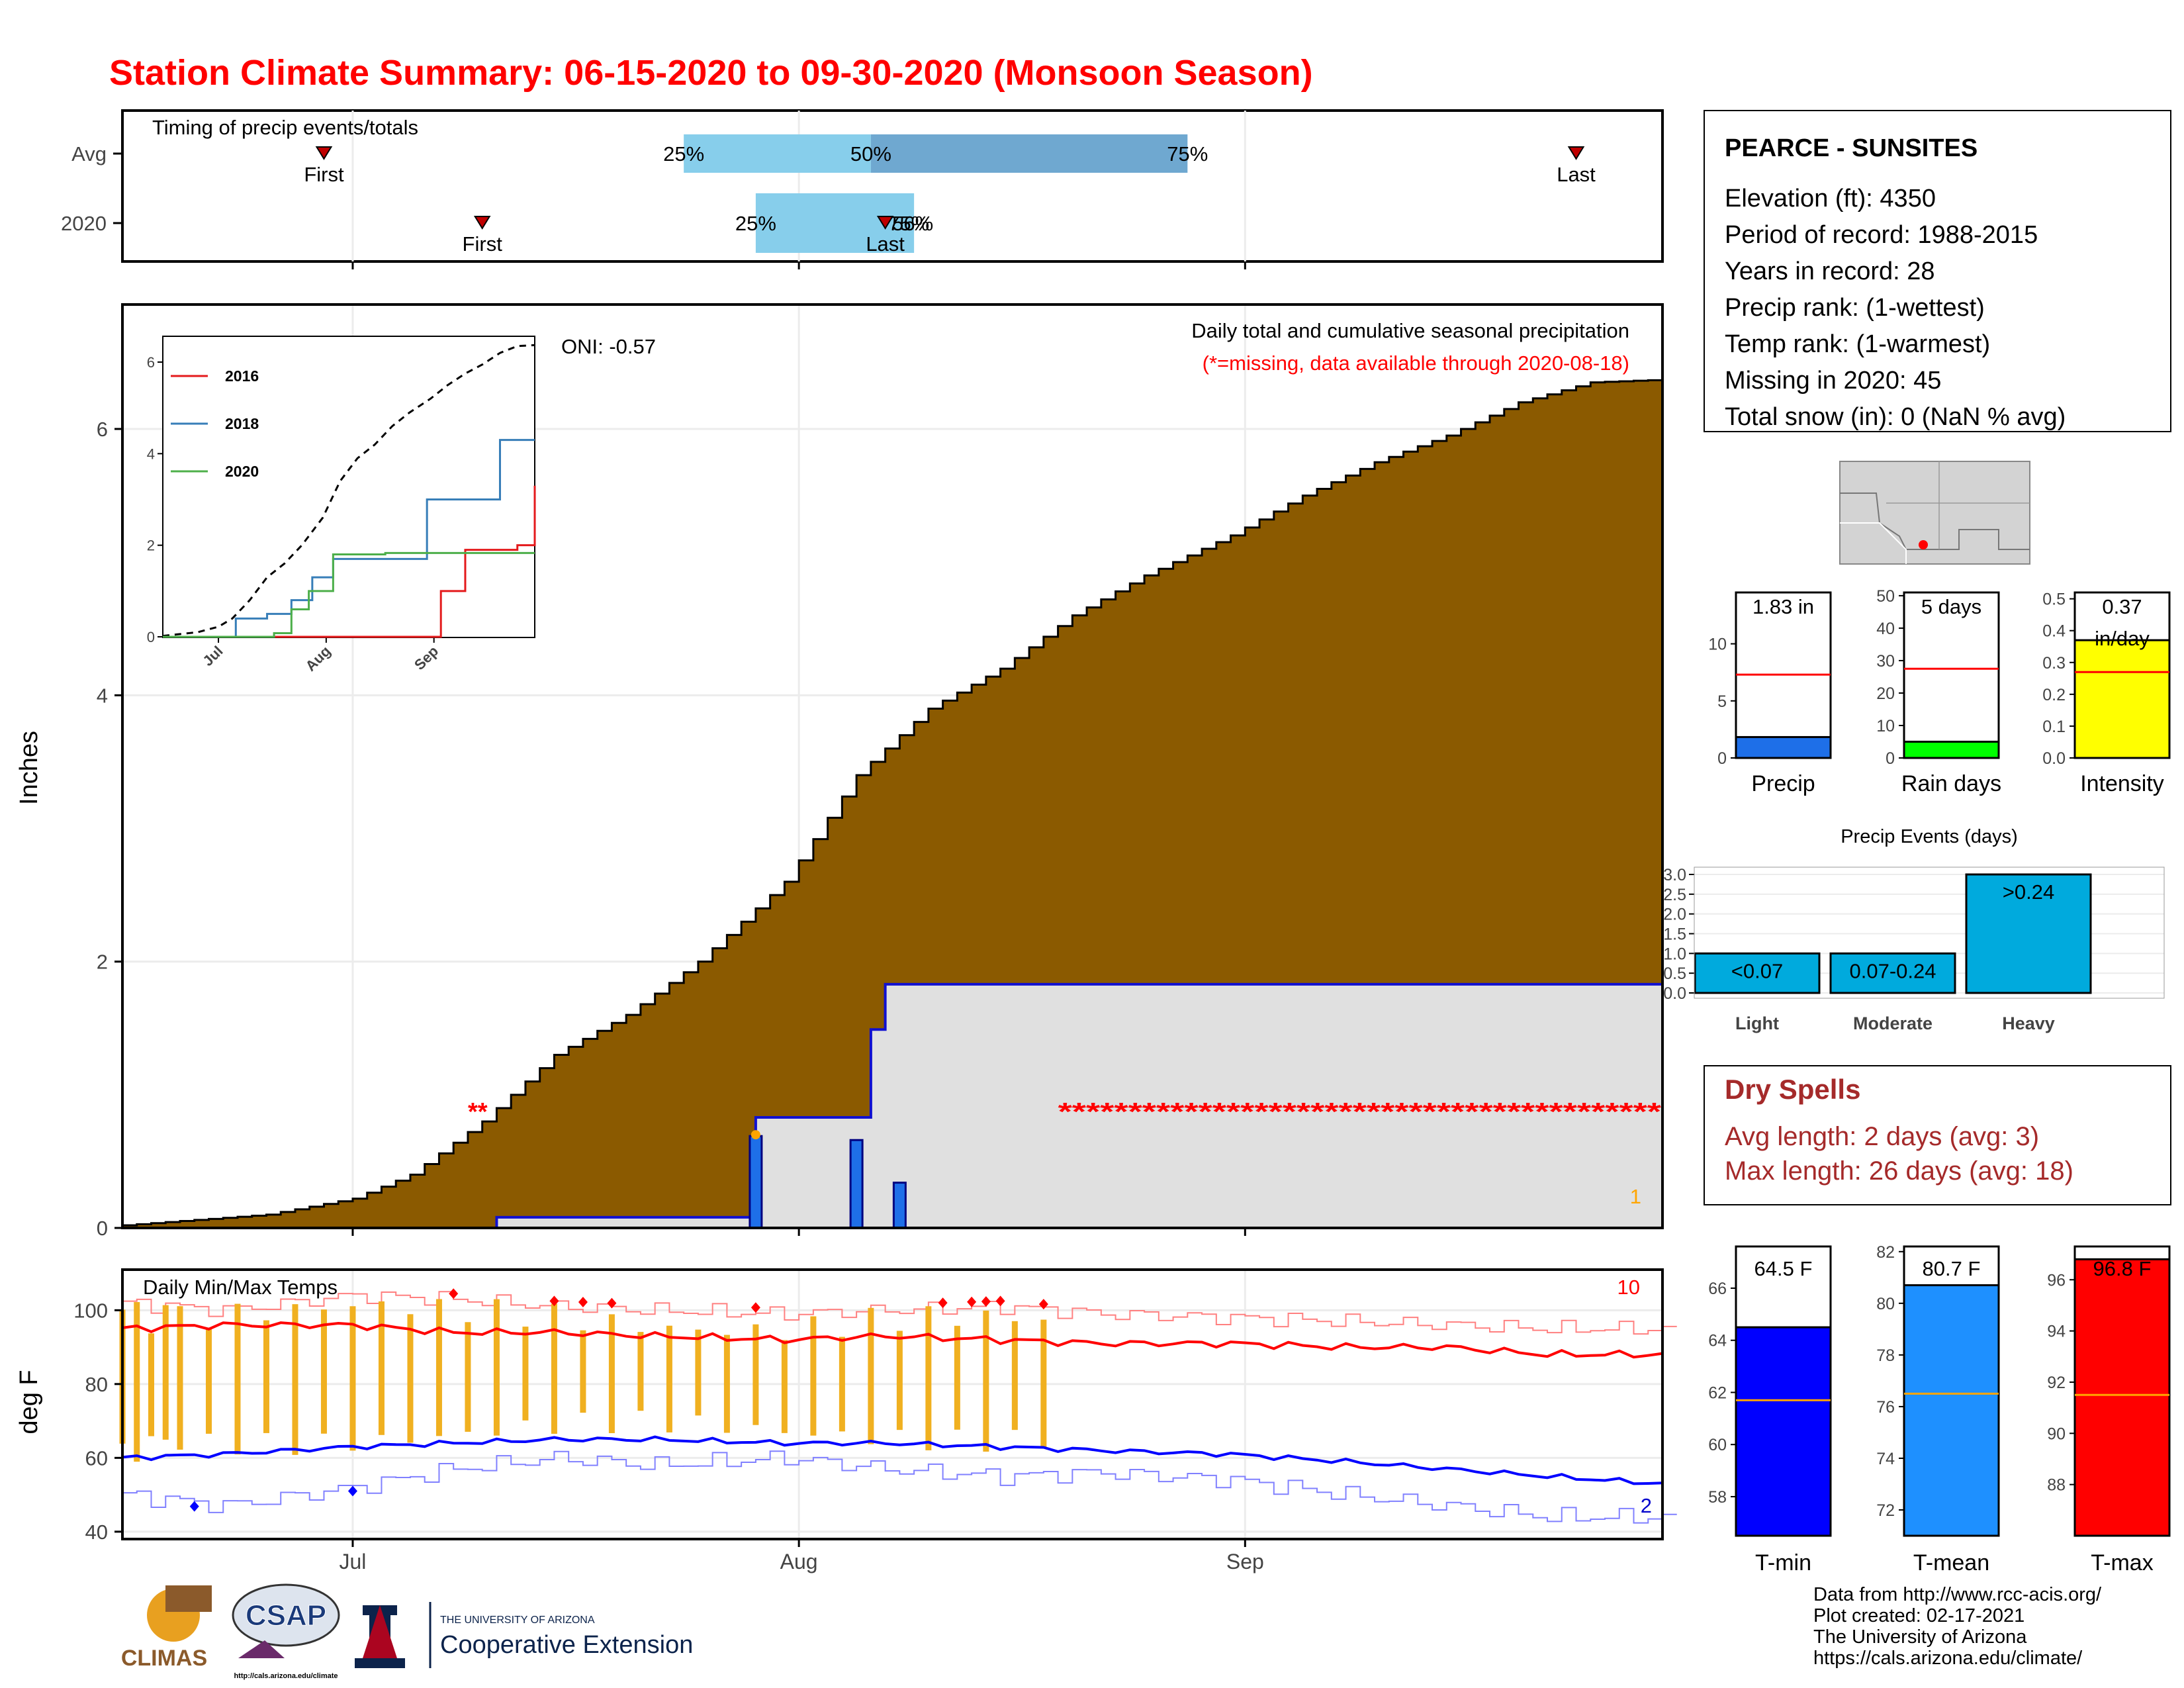 Image resolution: width=2184 pixels, height=1688 pixels. Describe the element at coordinates (2106, 693) in the screenshot. I see `mini-bar-chart-2: 0.37 in/day 0.0 0.1 0.2 0.3 0.4 0.5 Intensity` at that location.